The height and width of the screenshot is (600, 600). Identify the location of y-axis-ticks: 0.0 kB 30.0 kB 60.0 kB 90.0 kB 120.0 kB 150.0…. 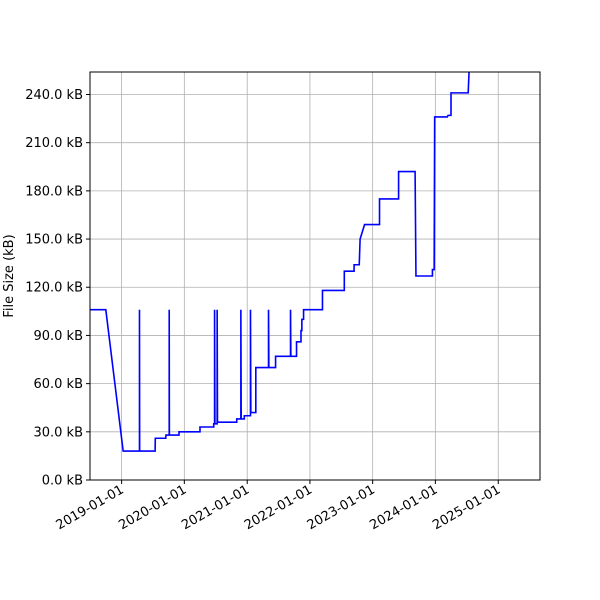
(57, 288).